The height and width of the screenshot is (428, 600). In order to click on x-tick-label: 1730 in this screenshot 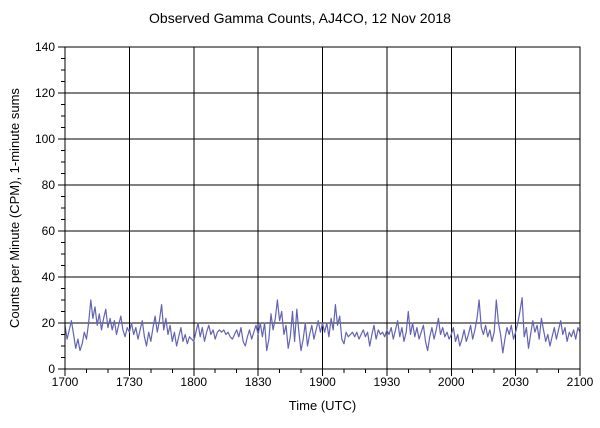, I will do `click(129, 382)`.